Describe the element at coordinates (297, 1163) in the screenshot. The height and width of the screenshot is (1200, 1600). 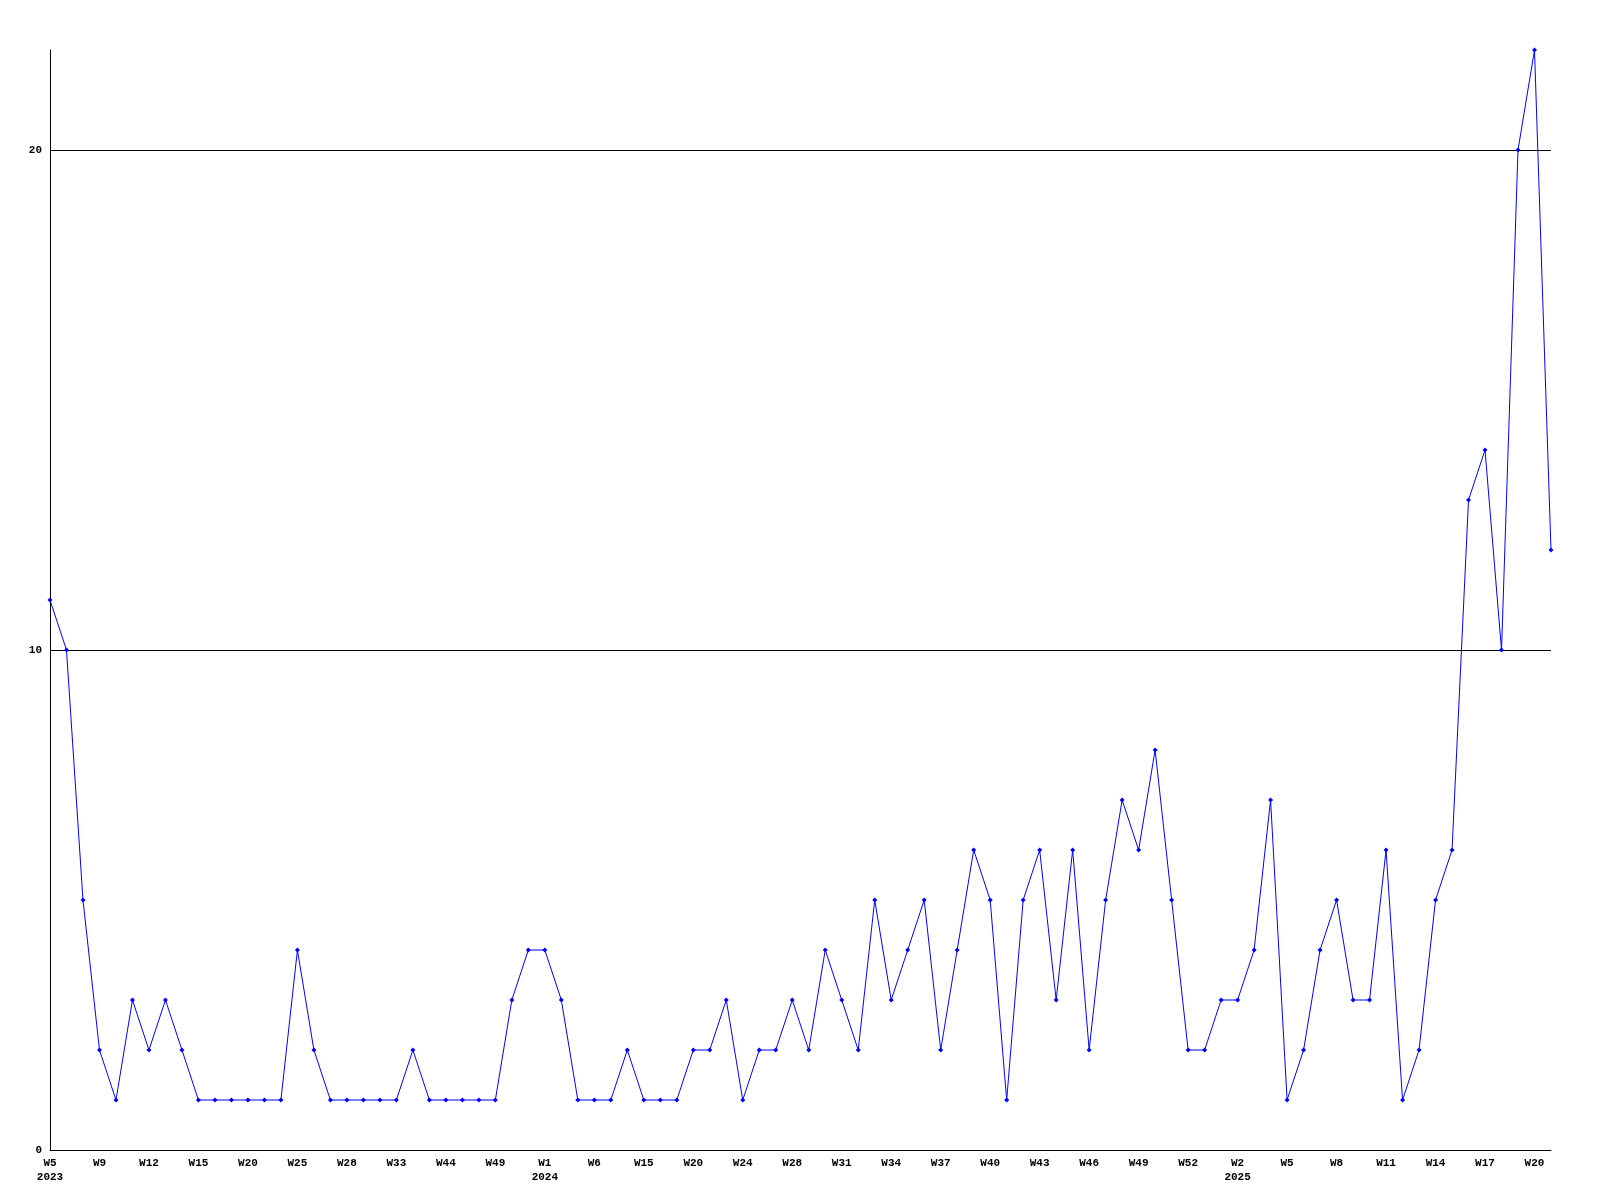
I see `x-tick-label: W25` at that location.